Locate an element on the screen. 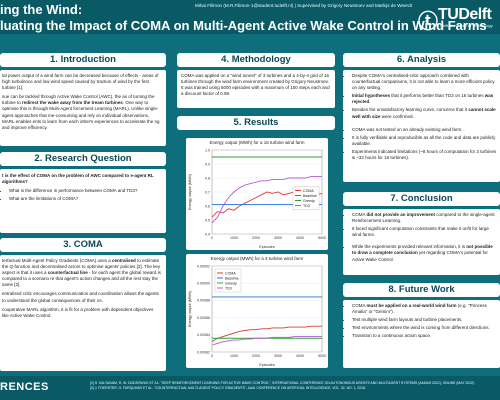  y-tick-label: 0.9 is located at coordinates (207, 164).